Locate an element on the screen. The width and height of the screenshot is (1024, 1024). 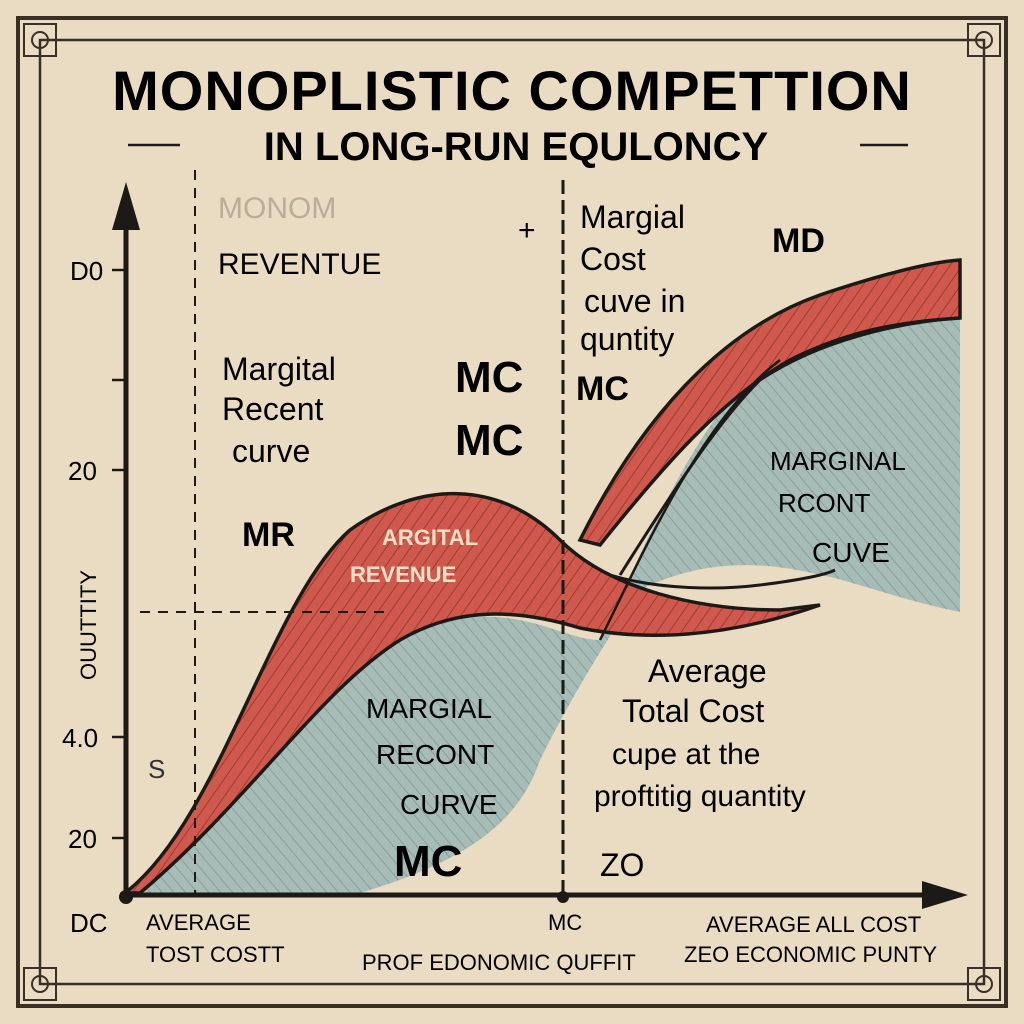
revenue-top-label: REVENTUE is located at coordinates (299, 264).